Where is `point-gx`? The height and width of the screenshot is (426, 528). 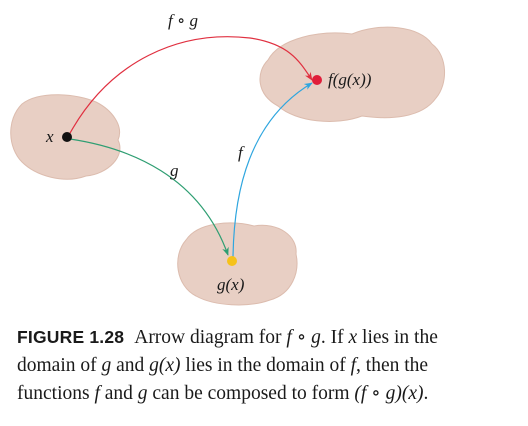 point-gx is located at coordinates (232, 261).